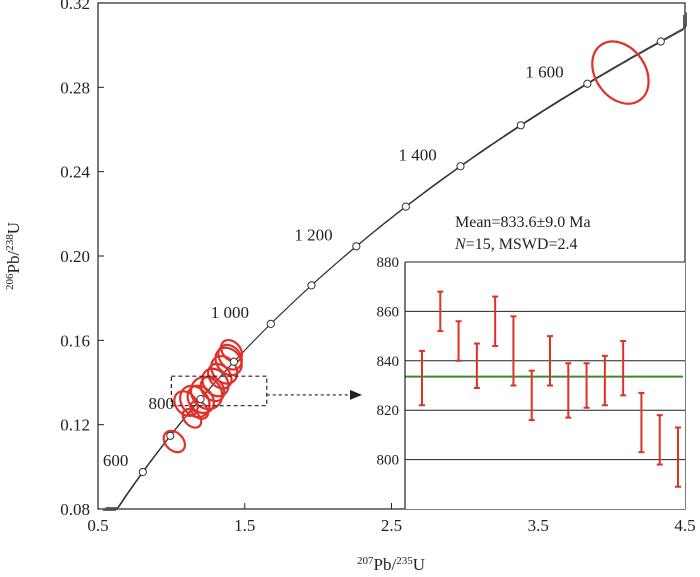 This screenshot has height=577, width=700. I want to click on age-label: 1 400, so click(417, 154).